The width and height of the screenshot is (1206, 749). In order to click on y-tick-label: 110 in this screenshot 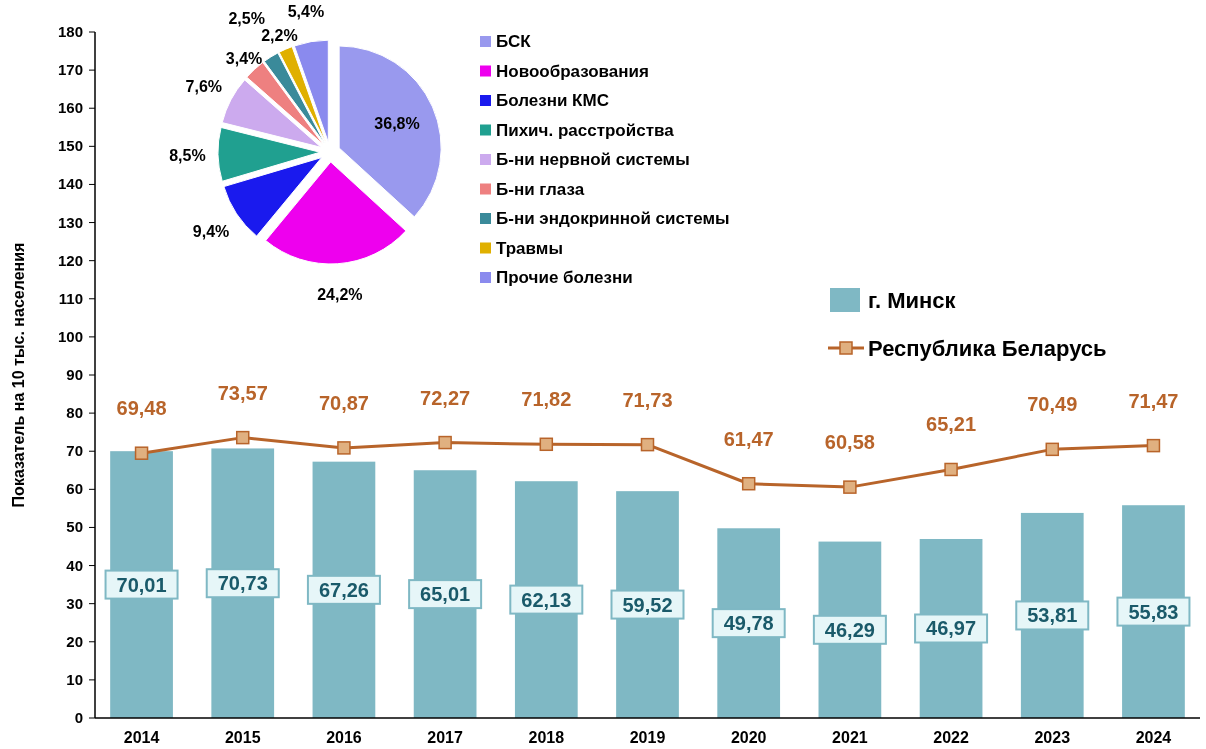, I will do `click(70, 298)`.